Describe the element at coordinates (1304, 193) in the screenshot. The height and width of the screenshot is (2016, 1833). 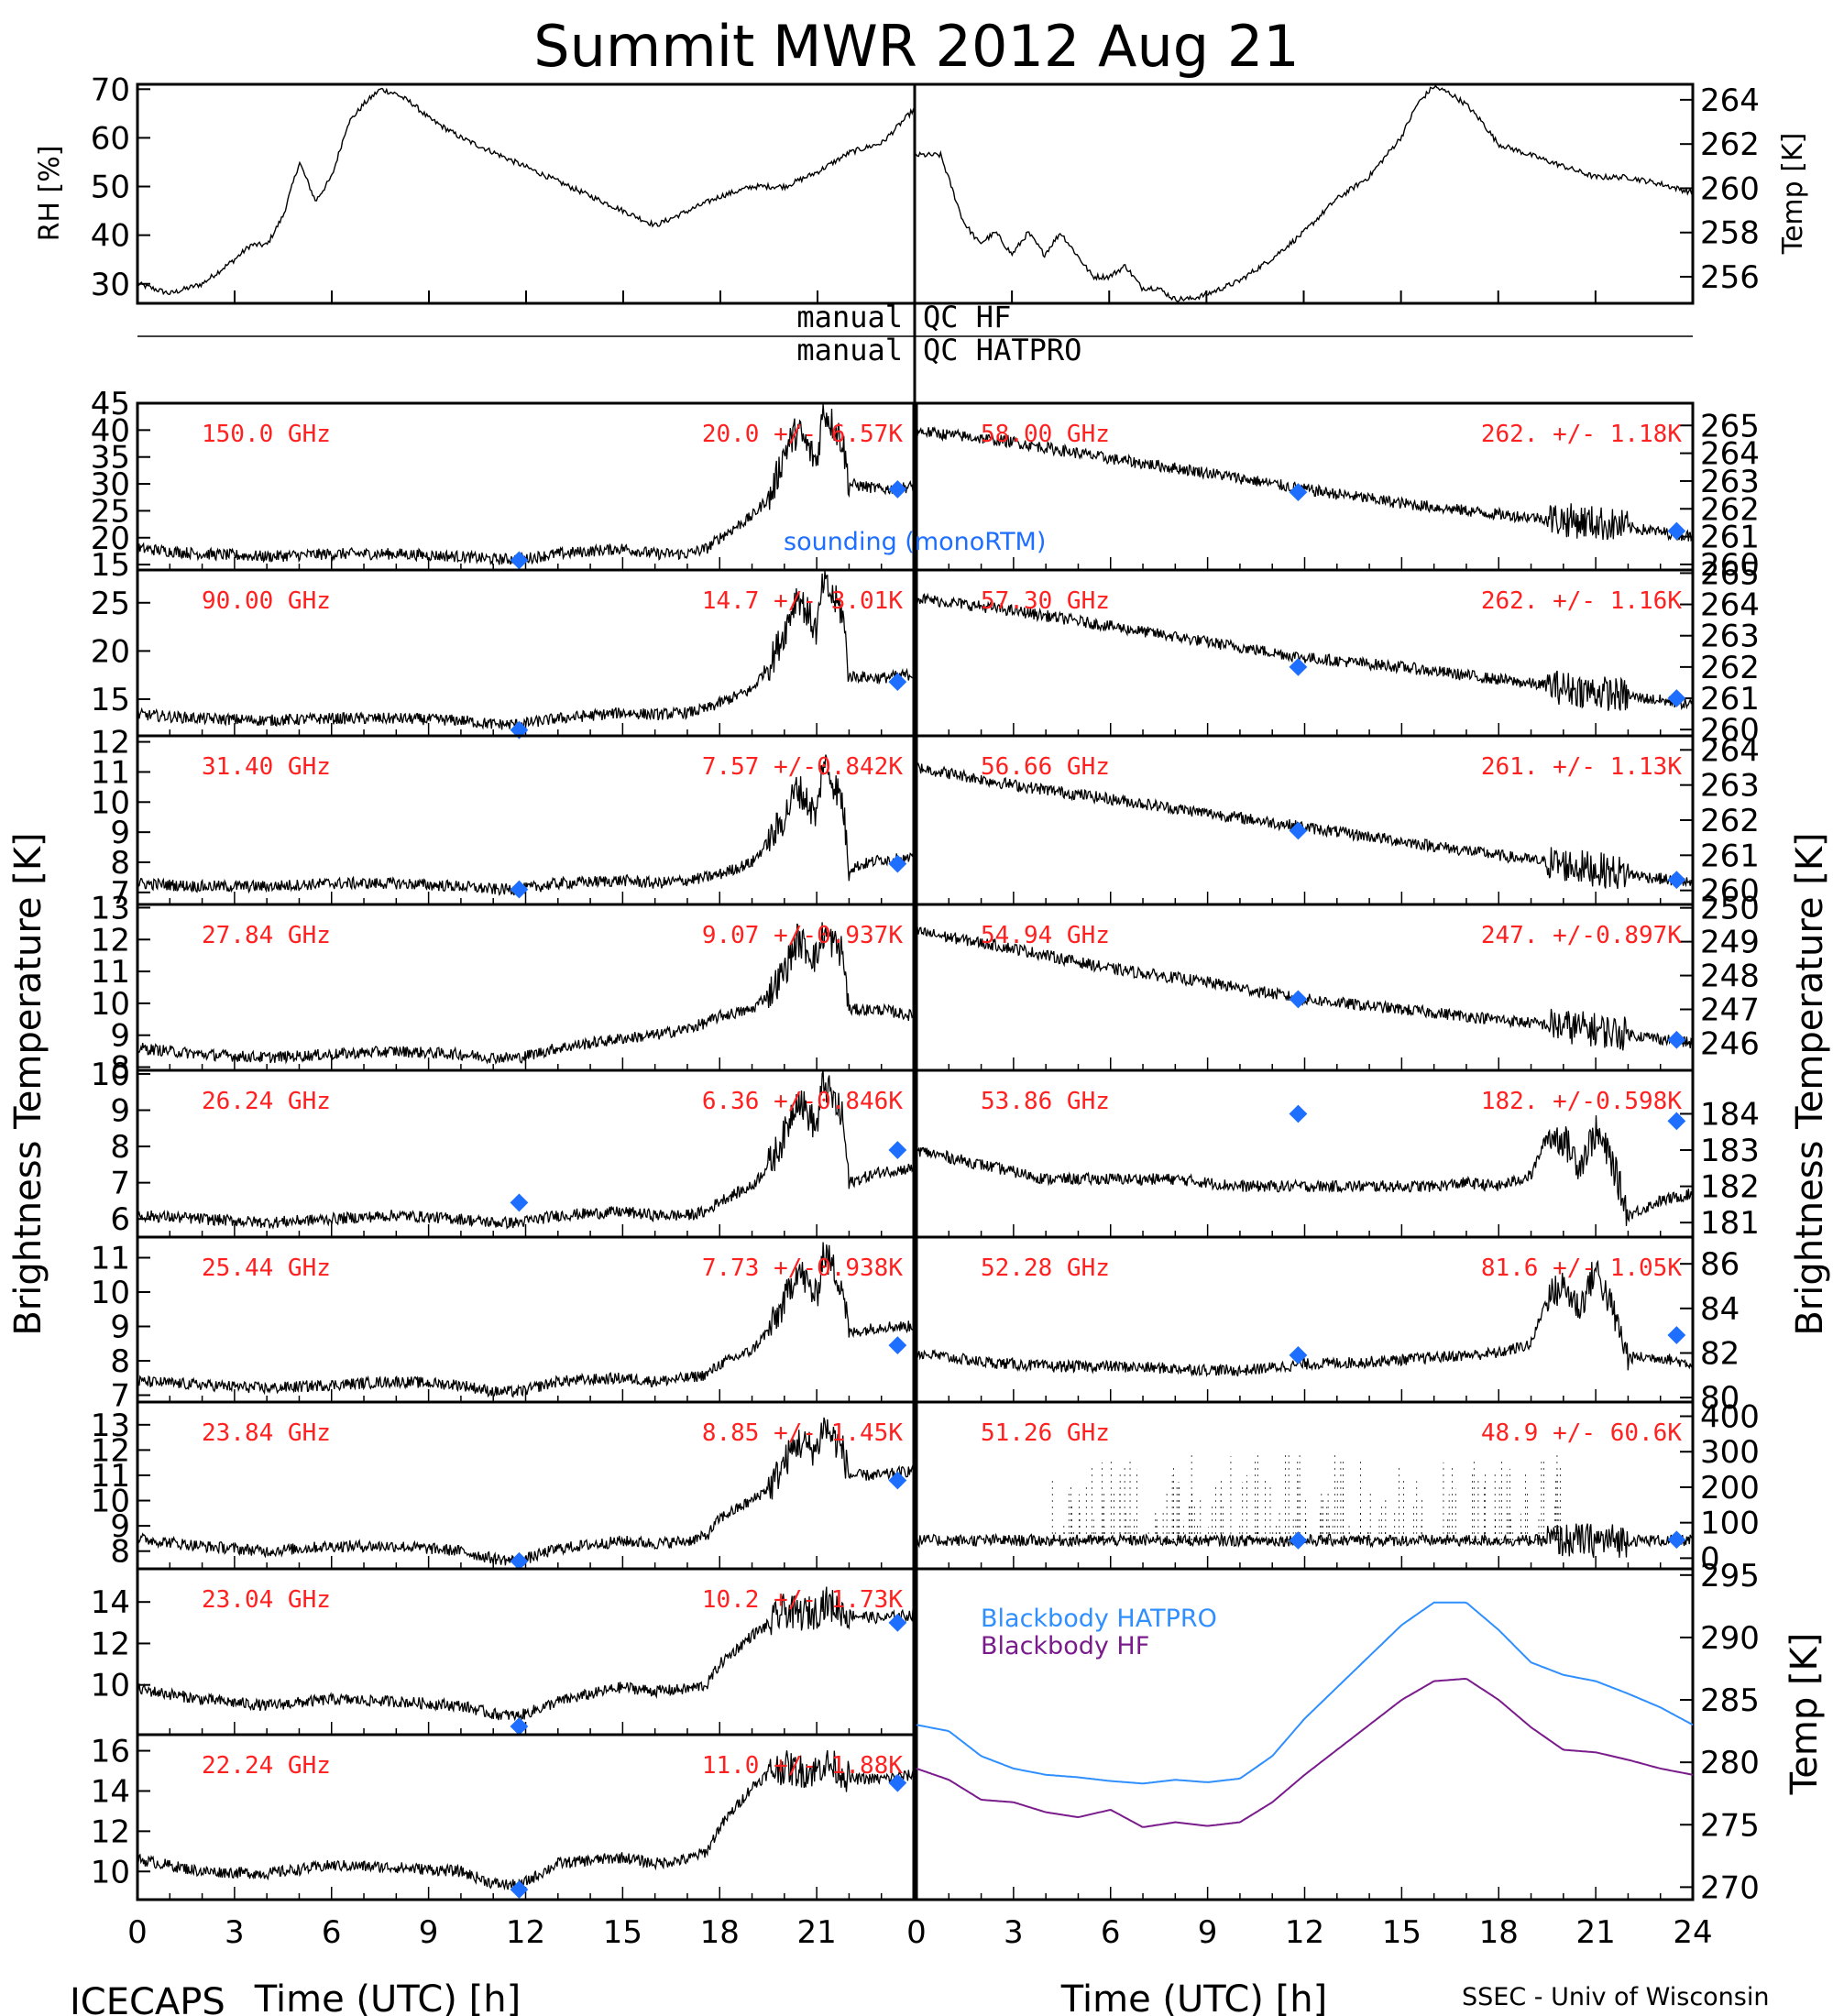
I see `temp-series` at that location.